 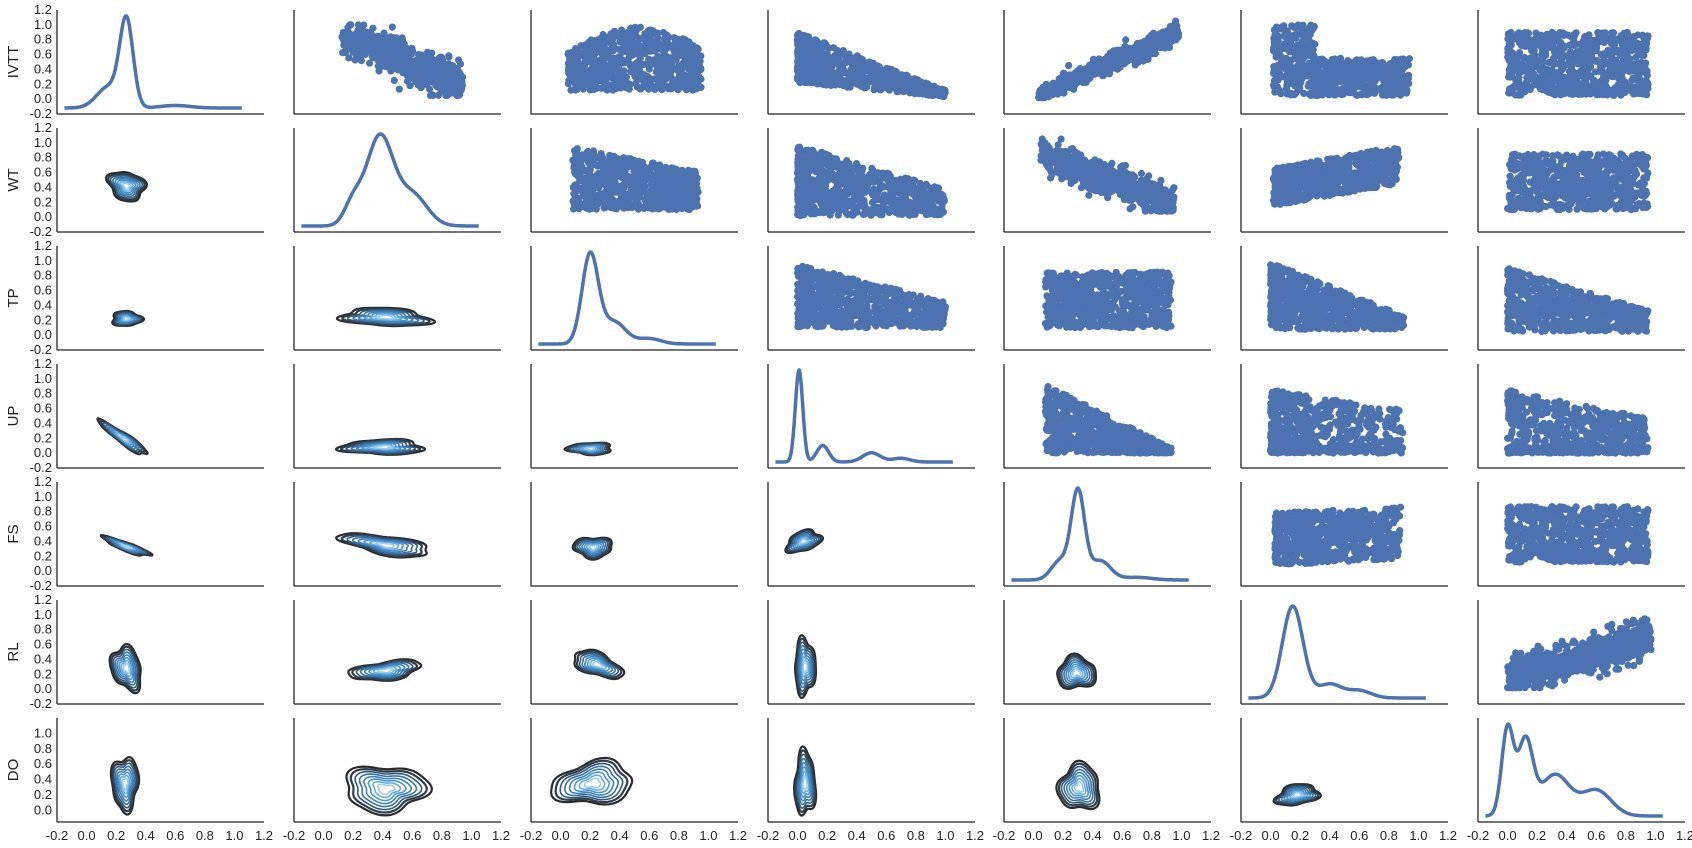 I want to click on cell-wt-wt, so click(x=397, y=180).